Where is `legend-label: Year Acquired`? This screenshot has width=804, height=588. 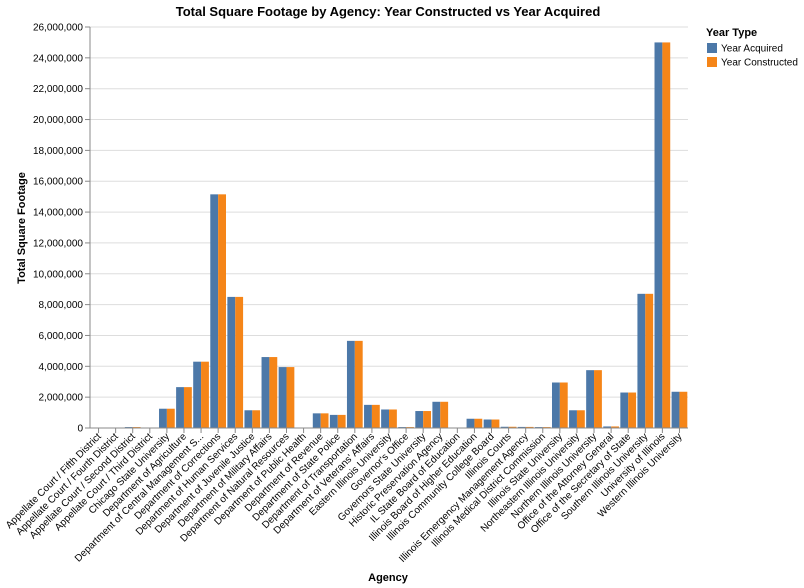
legend-label: Year Acquired is located at coordinates (752, 49).